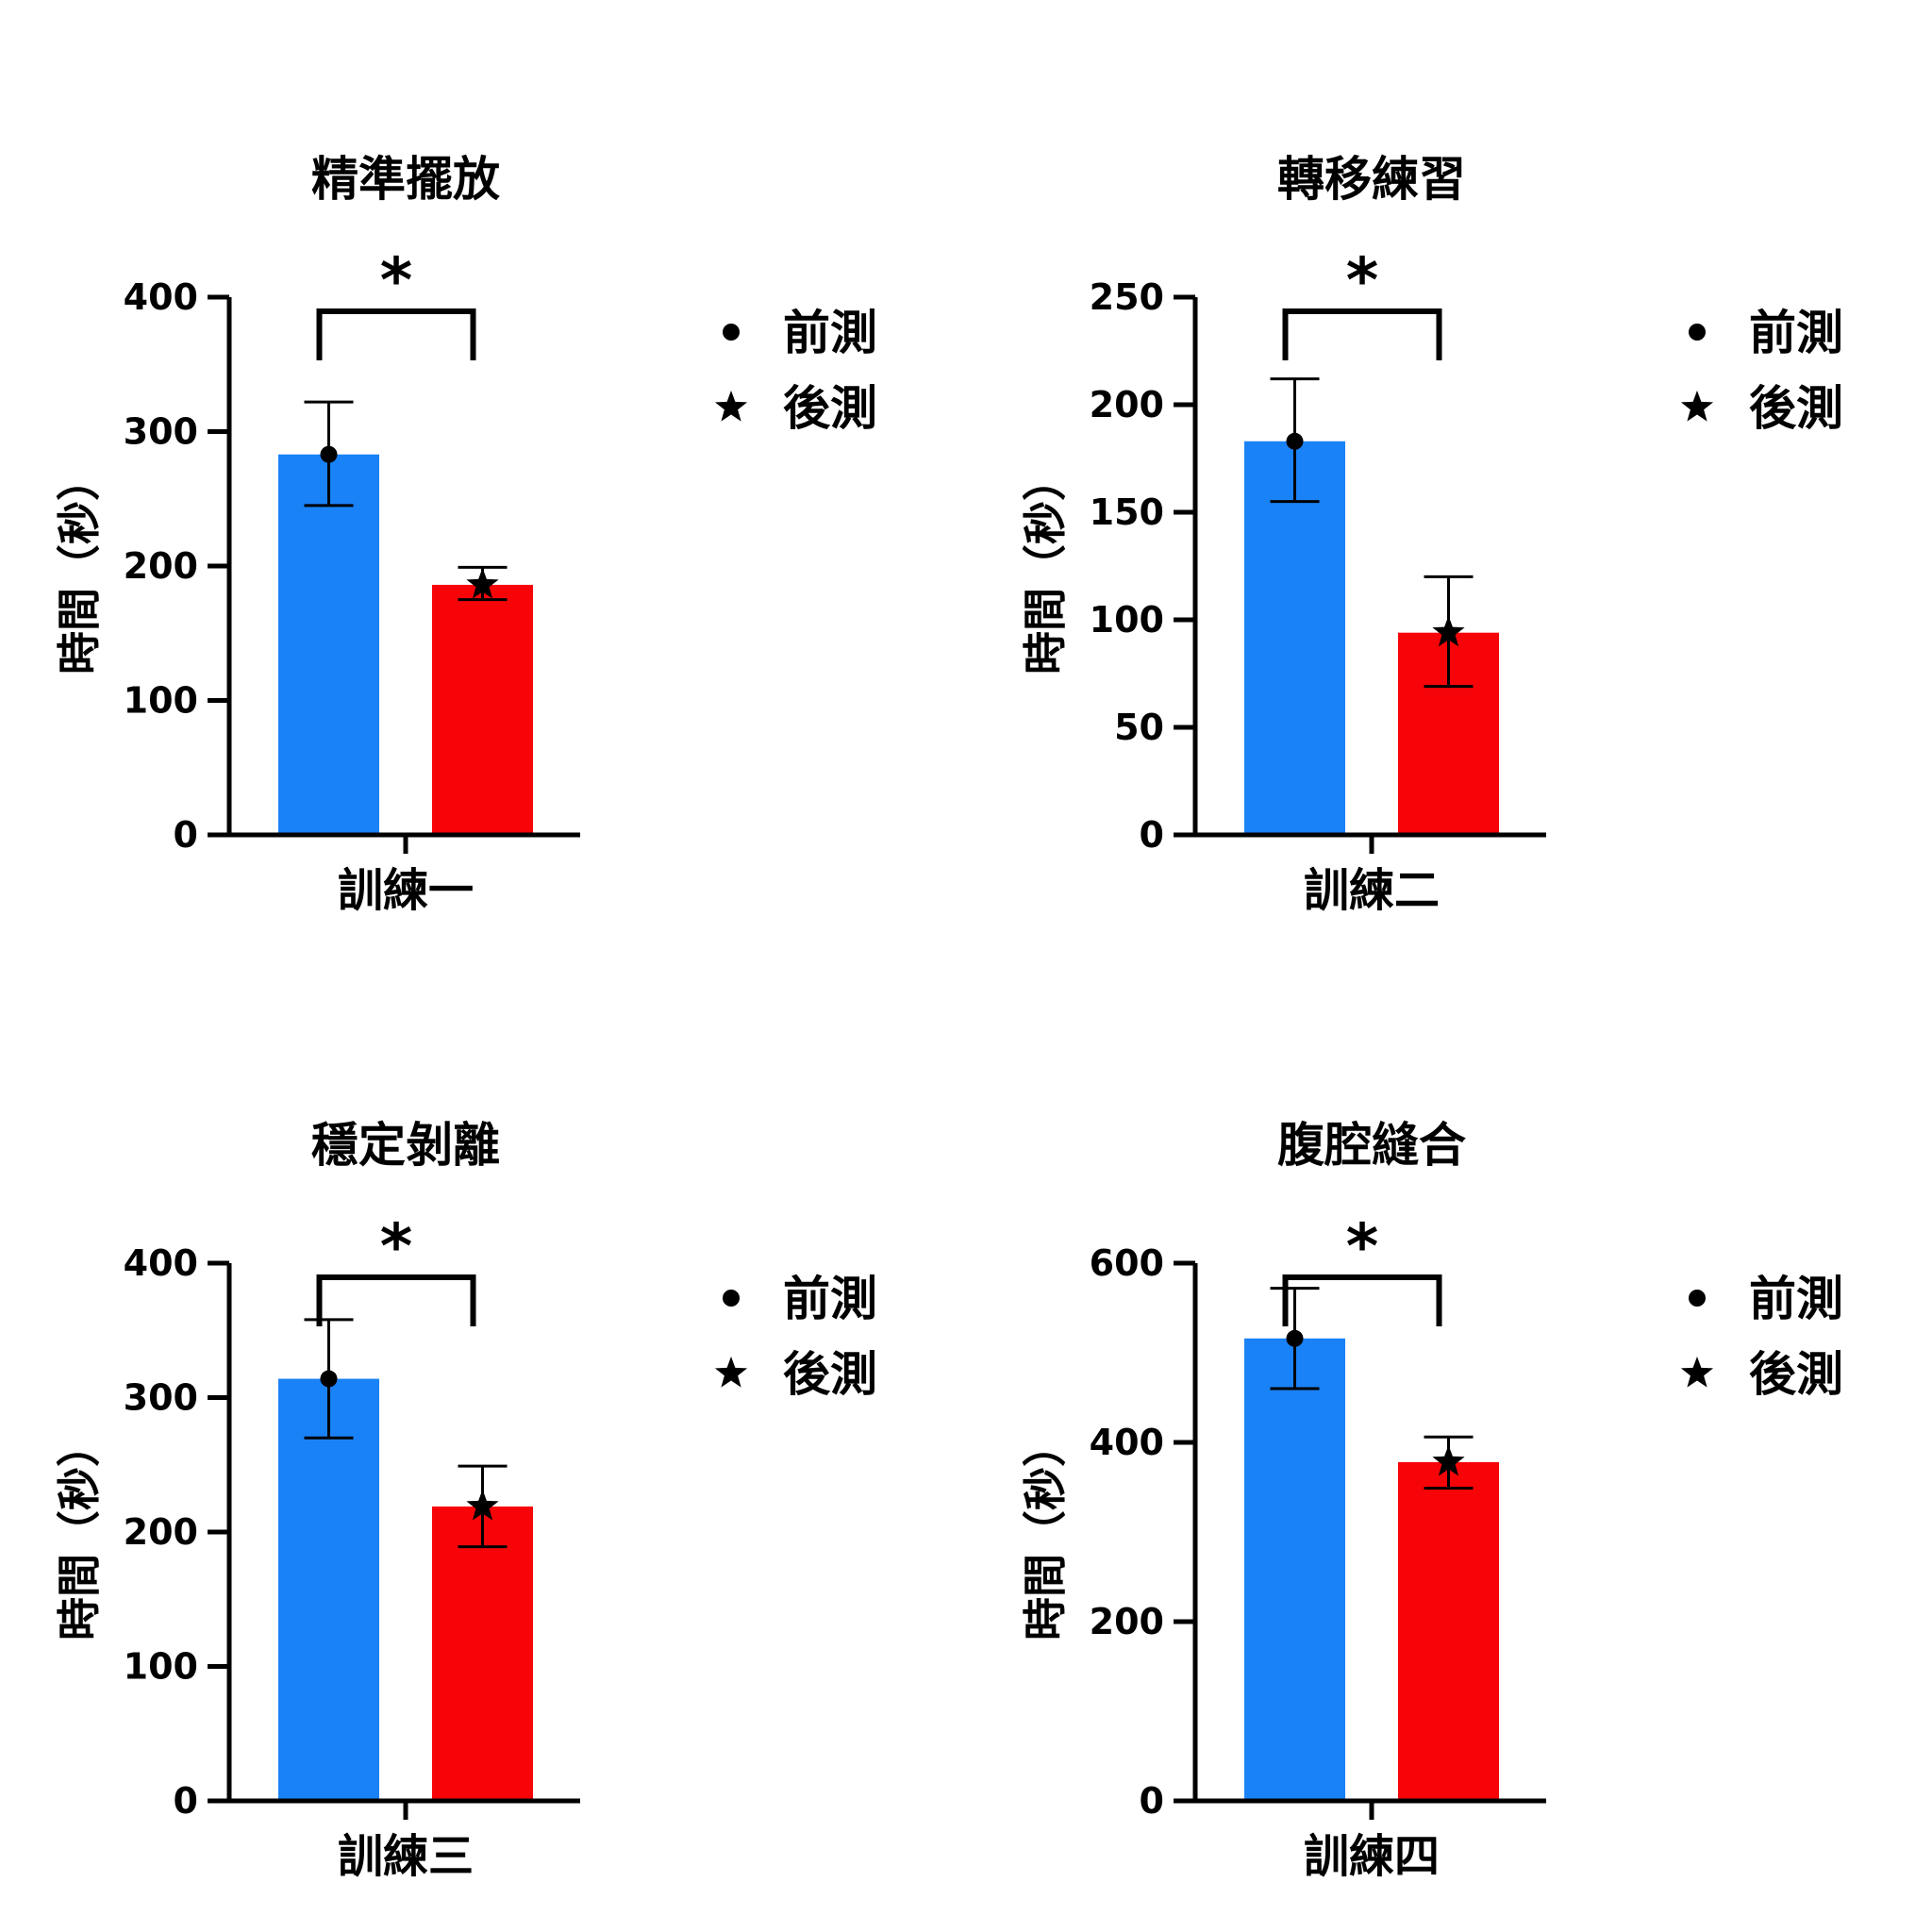  I want to click on x-category-label: 訓練二, so click(1372, 891).